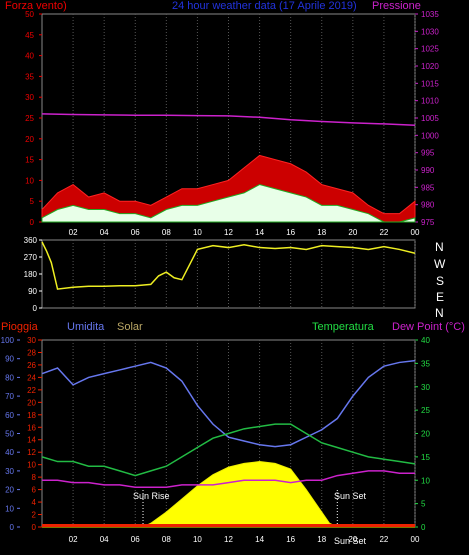  I want to click on humidity-tick-label: 30, so click(9, 471).